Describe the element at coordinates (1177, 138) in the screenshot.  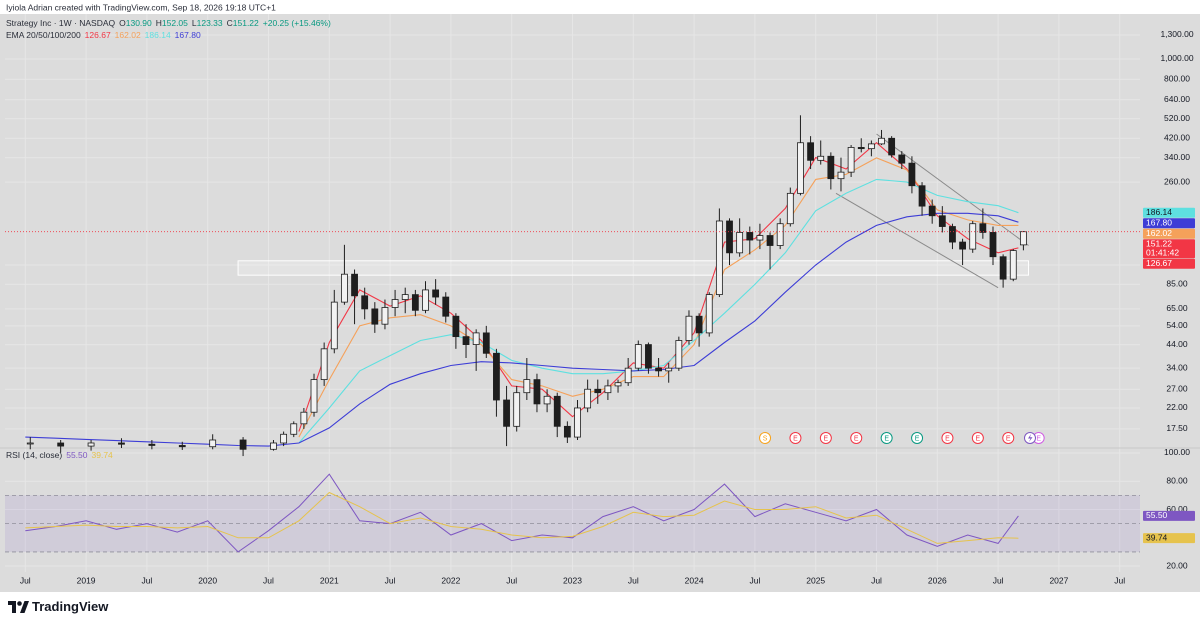
I see `y-tick-label: 420.00` at that location.